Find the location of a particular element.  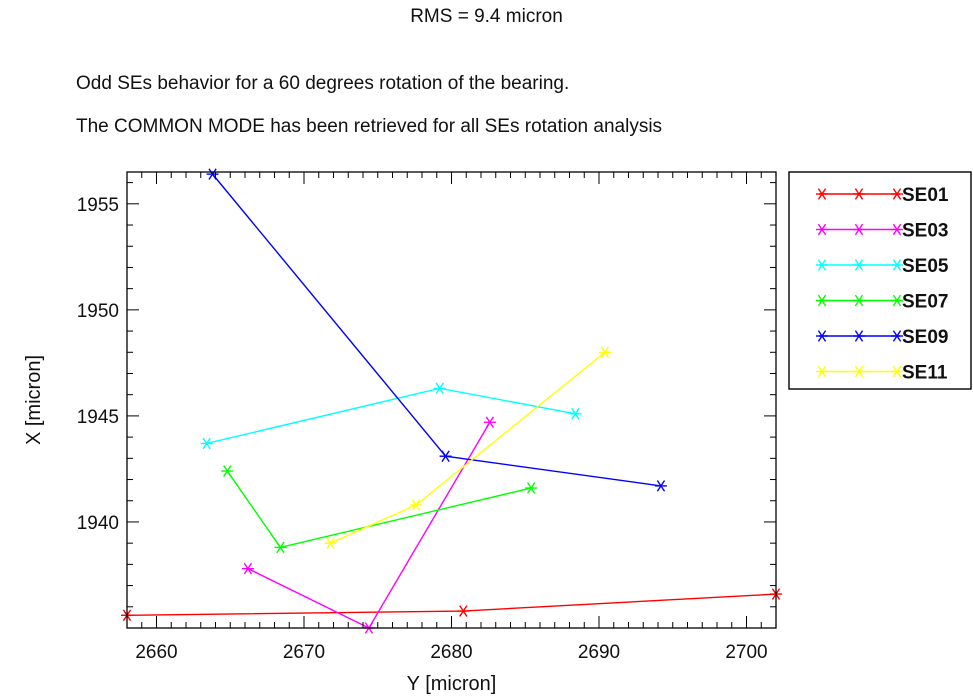

series-se11 is located at coordinates (467, 447).